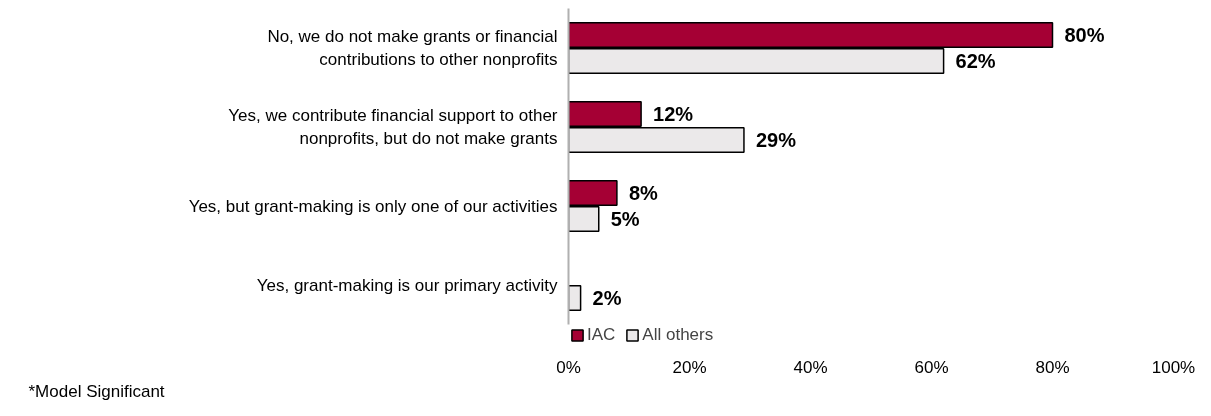 The height and width of the screenshot is (416, 1211). Describe the element at coordinates (407, 285) in the screenshot. I see `y-tick-label: Yes, grant-making is our primary activity` at that location.